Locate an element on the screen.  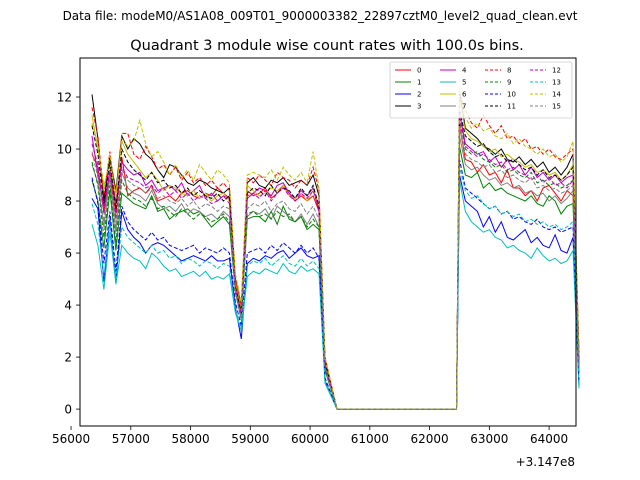
legend-label-6: 6 is located at coordinates (464, 95).